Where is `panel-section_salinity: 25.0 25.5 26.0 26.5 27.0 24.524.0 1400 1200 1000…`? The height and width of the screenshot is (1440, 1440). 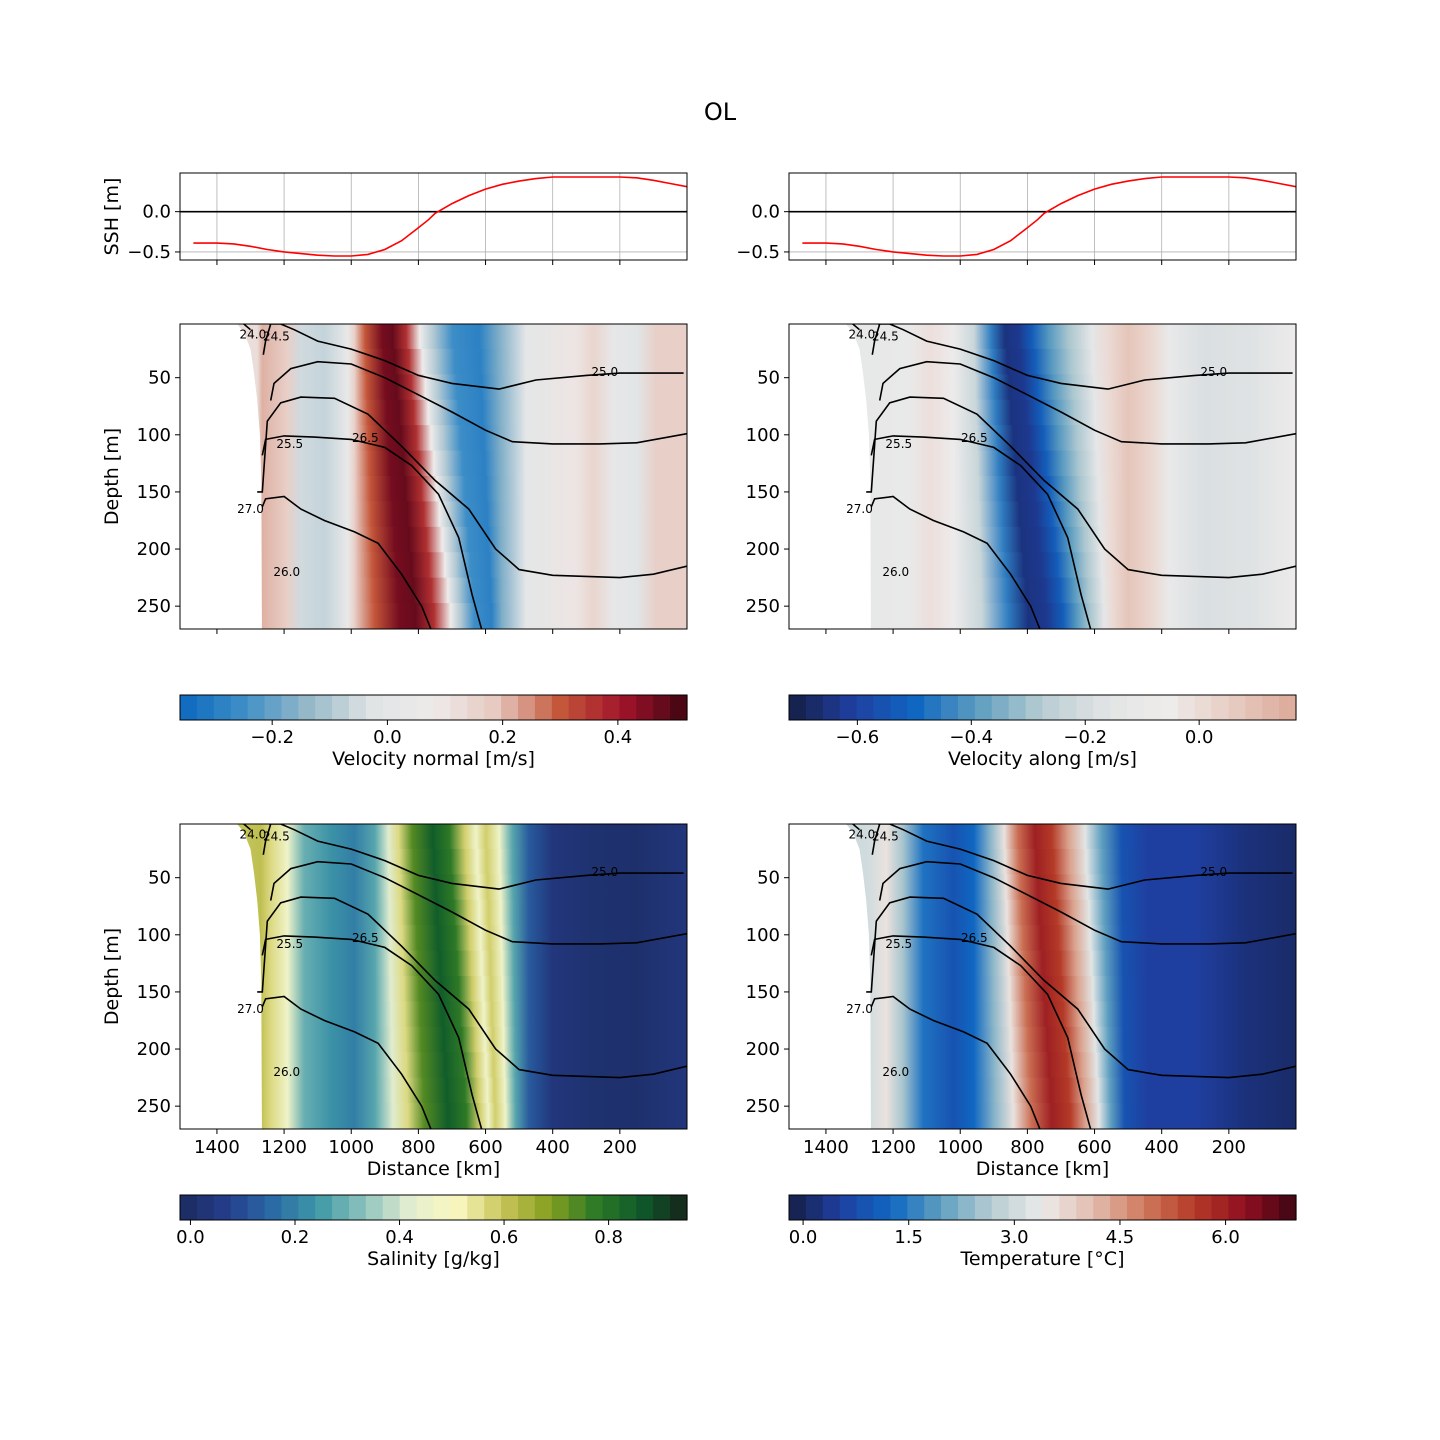 panel-section_salinity: 25.0 25.5 26.0 26.5 27.0 24.524.0 1400 1200 1000… is located at coordinates (394, 1001).